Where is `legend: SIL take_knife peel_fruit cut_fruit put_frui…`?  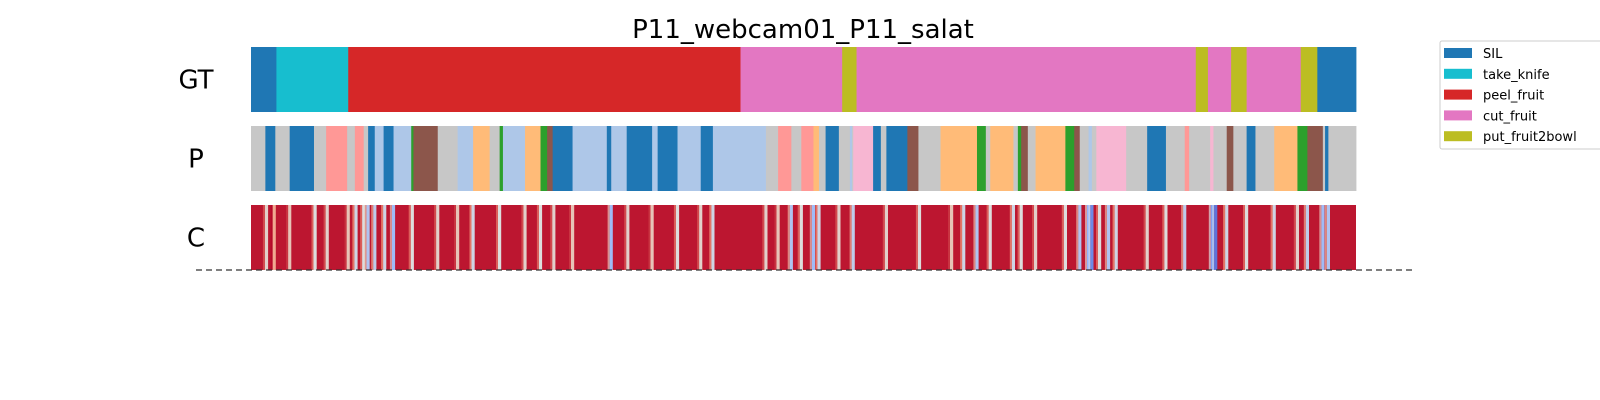 legend: SIL take_knife peel_fruit cut_fruit put_frui… is located at coordinates (1519, 95).